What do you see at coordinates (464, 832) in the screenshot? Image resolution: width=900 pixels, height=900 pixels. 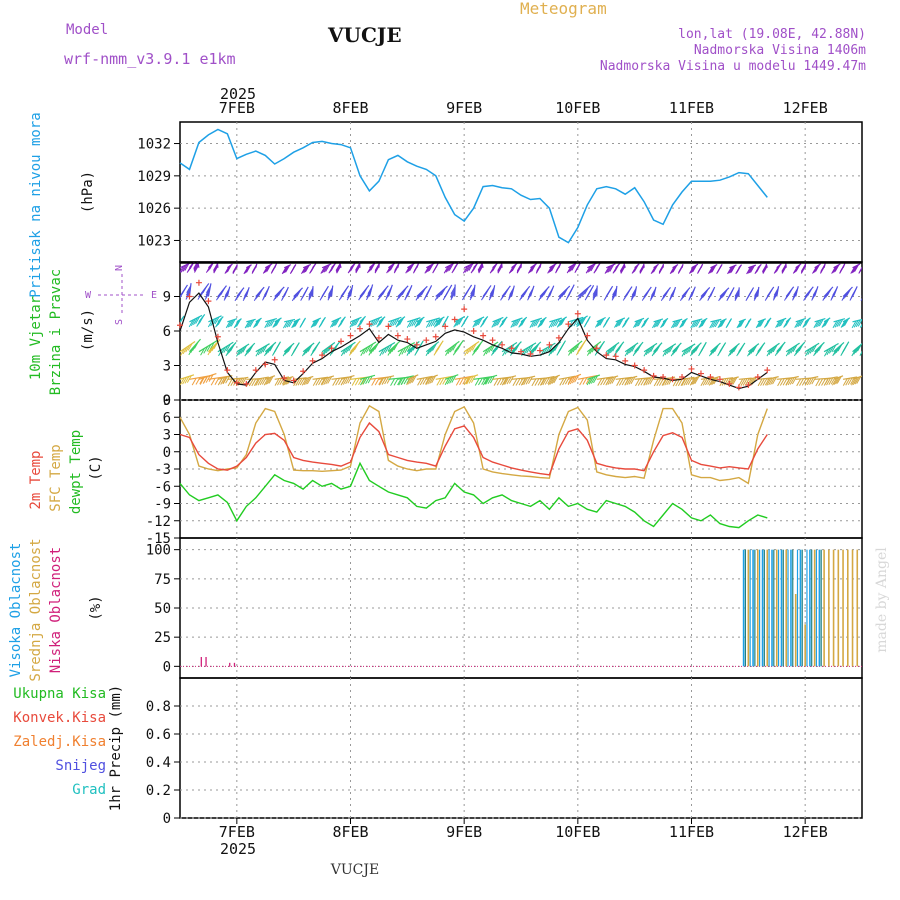 I see `day-label-bottom: 9FEB` at bounding box center [464, 832].